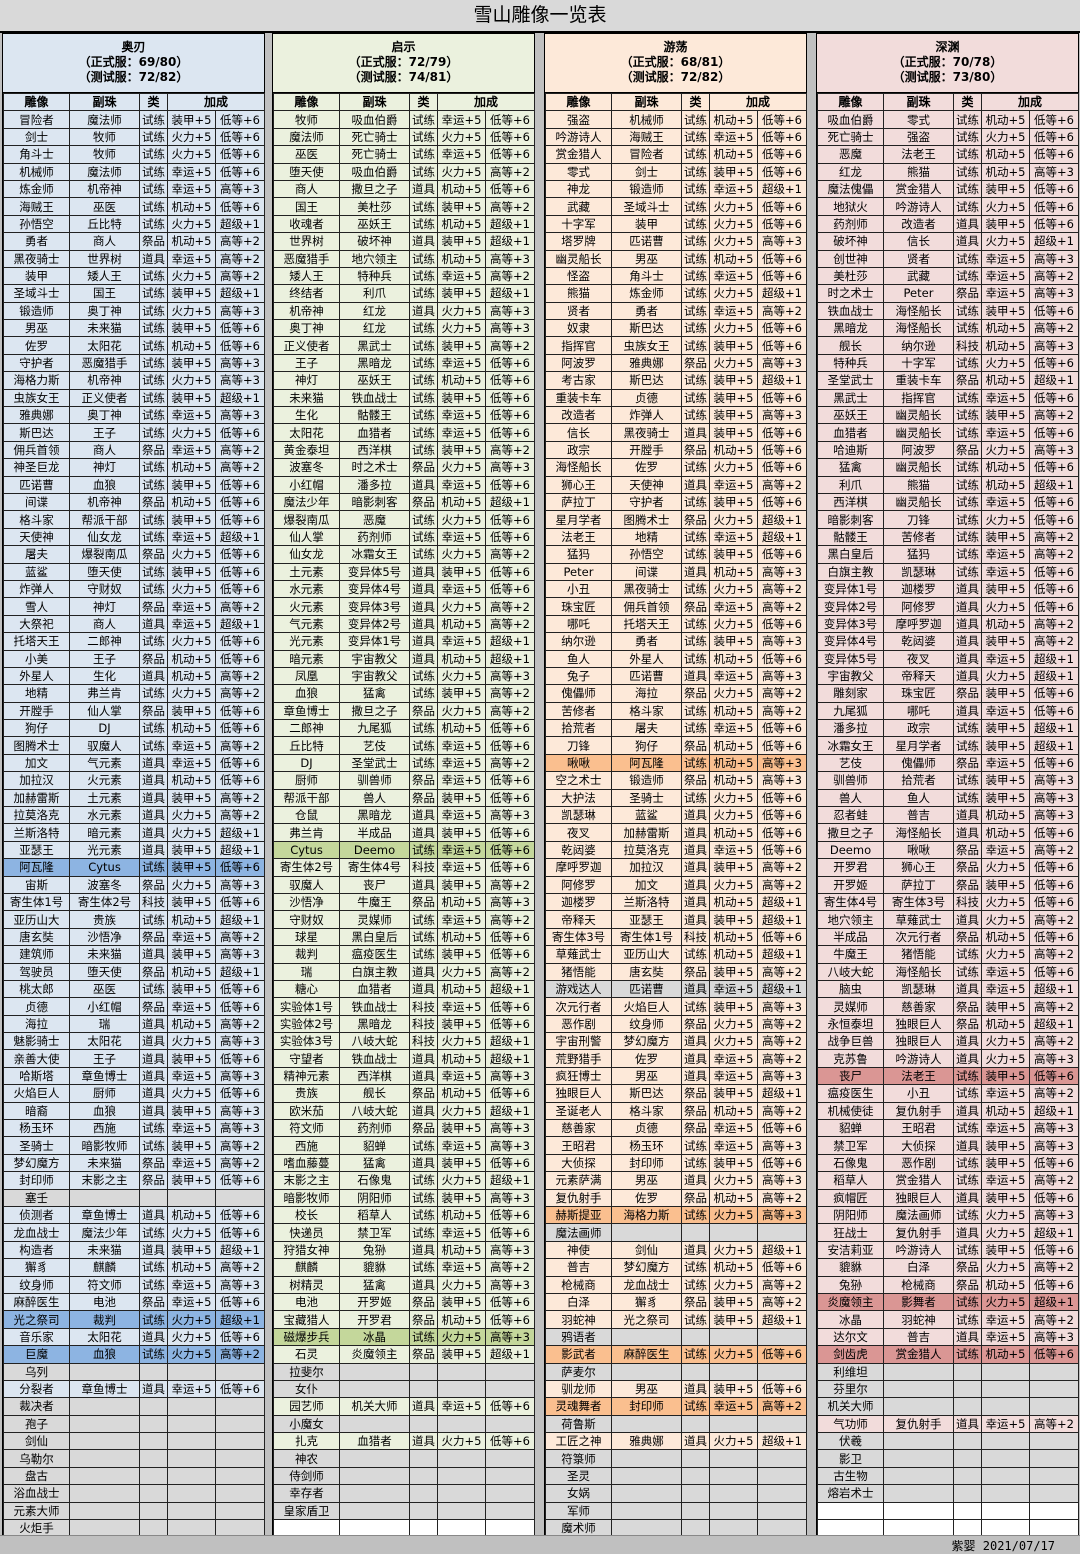  Describe the element at coordinates (578, 1232) in the screenshot. I see `statue-name: 魔法画师` at that location.